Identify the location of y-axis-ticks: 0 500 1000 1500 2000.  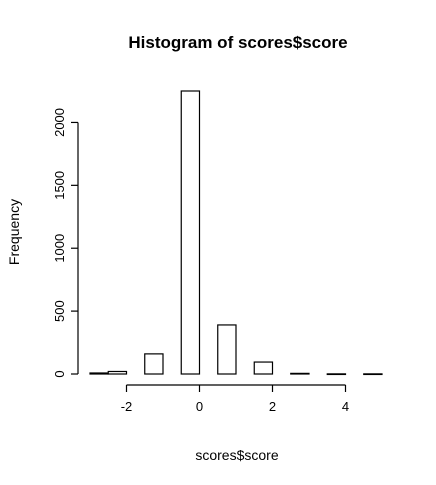
(65, 243).